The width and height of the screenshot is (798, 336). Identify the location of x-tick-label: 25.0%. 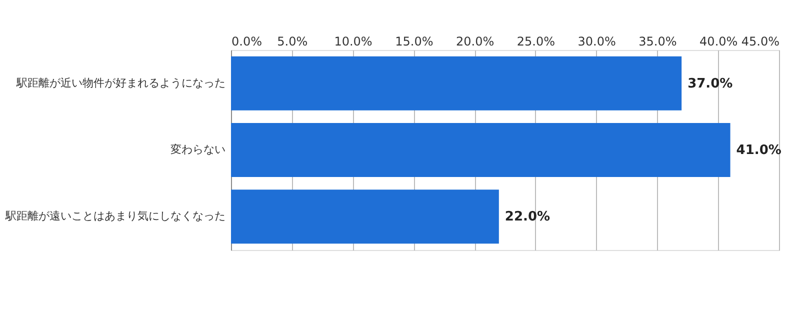
(536, 41).